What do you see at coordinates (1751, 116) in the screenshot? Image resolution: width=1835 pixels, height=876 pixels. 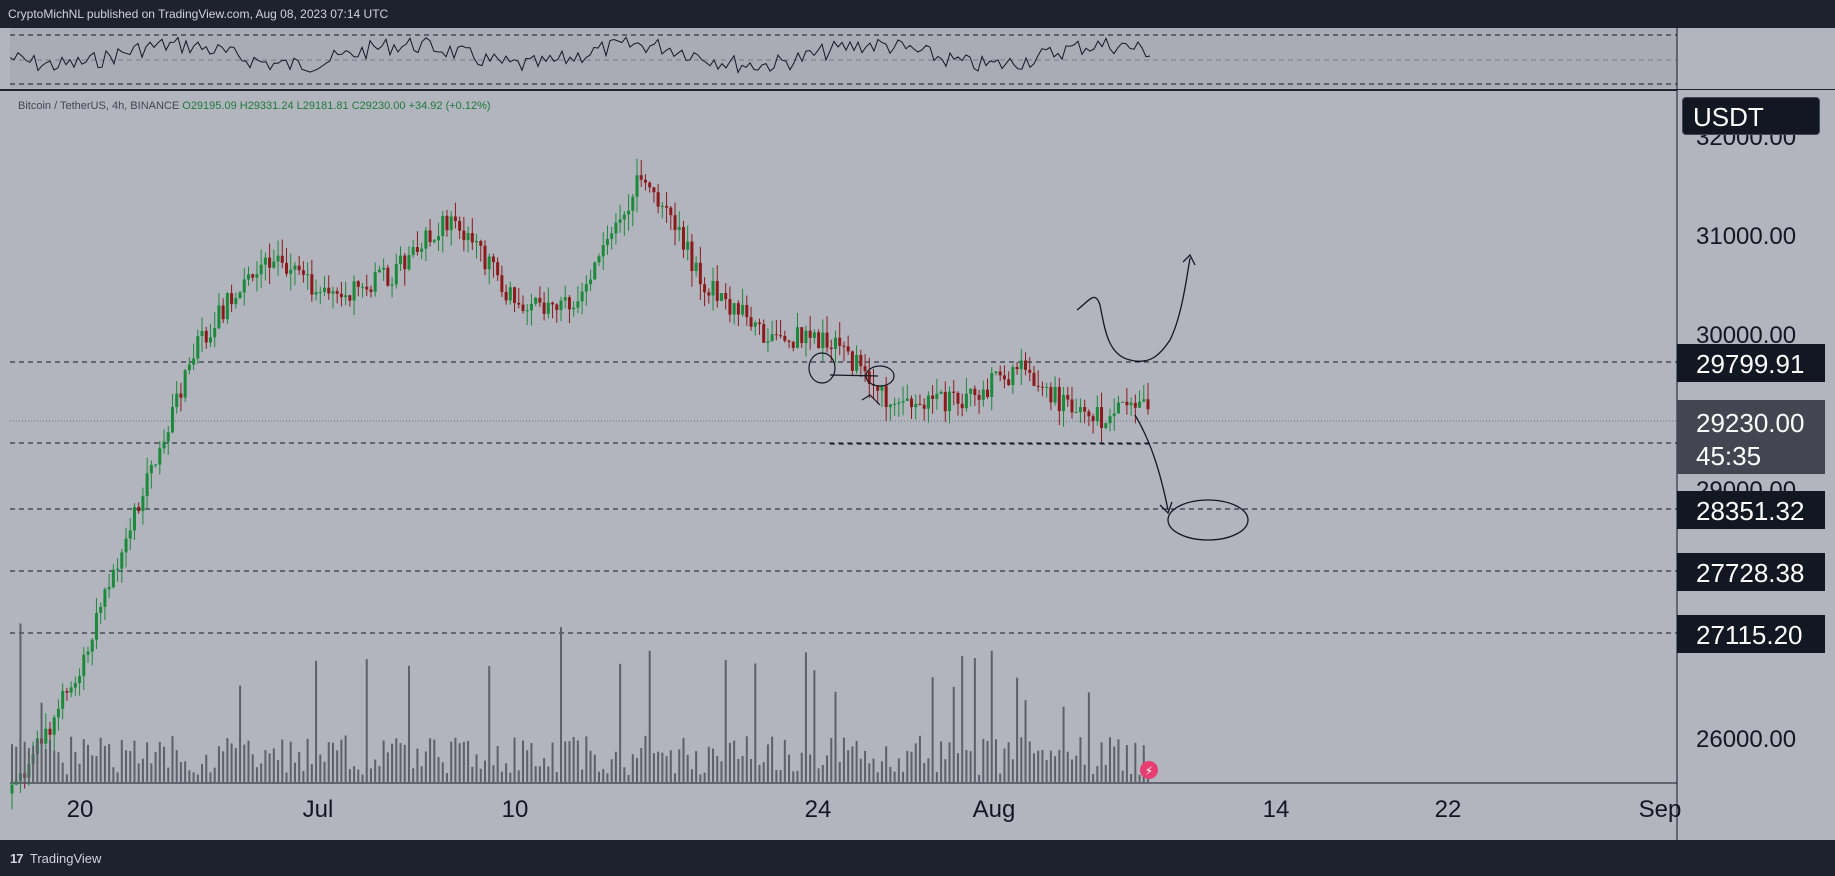 I see `currency-button: USDT` at bounding box center [1751, 116].